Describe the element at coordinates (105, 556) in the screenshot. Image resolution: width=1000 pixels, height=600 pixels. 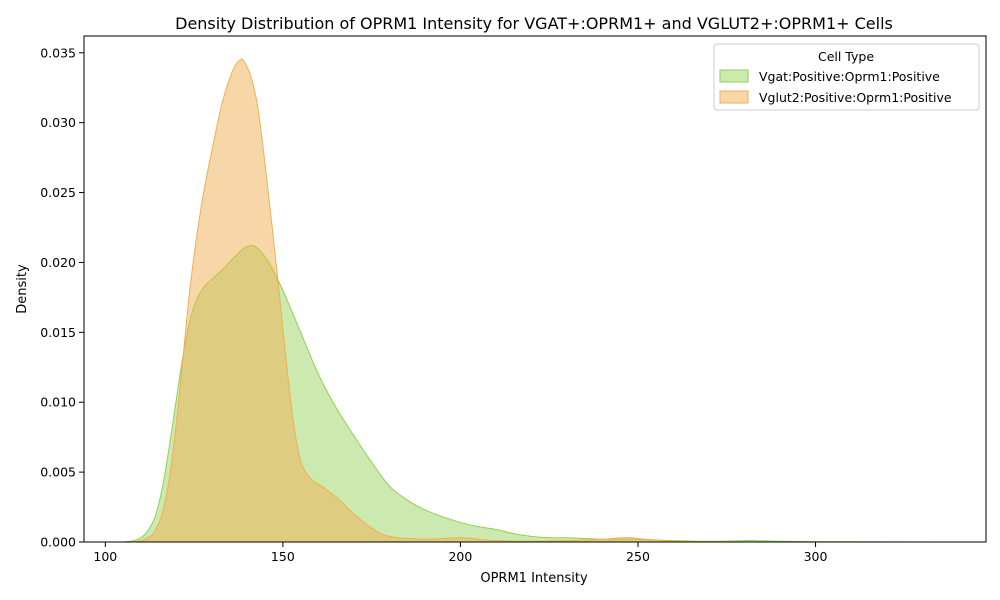
I see `x-tick-label: 100` at that location.